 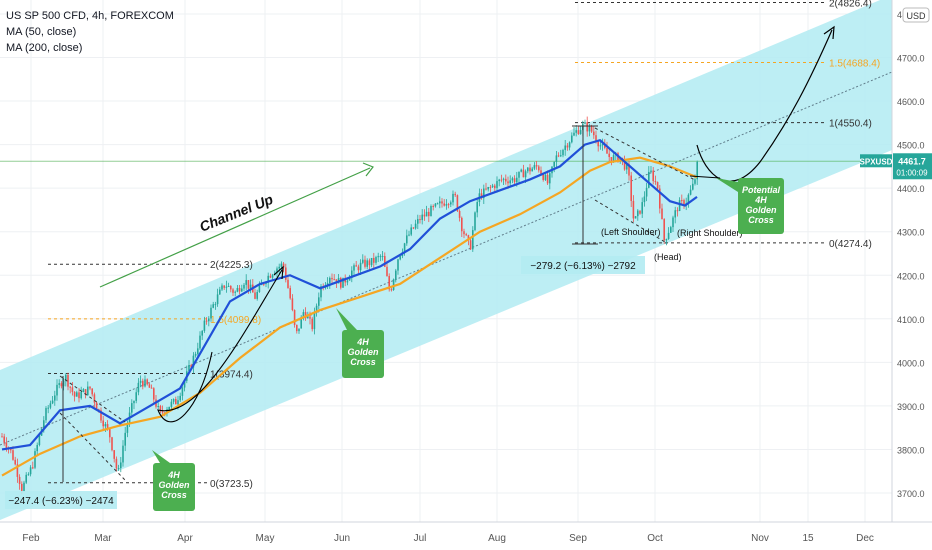 What do you see at coordinates (850, 4) in the screenshot?
I see `fib-top-label-0: 2(4826.4)` at bounding box center [850, 4].